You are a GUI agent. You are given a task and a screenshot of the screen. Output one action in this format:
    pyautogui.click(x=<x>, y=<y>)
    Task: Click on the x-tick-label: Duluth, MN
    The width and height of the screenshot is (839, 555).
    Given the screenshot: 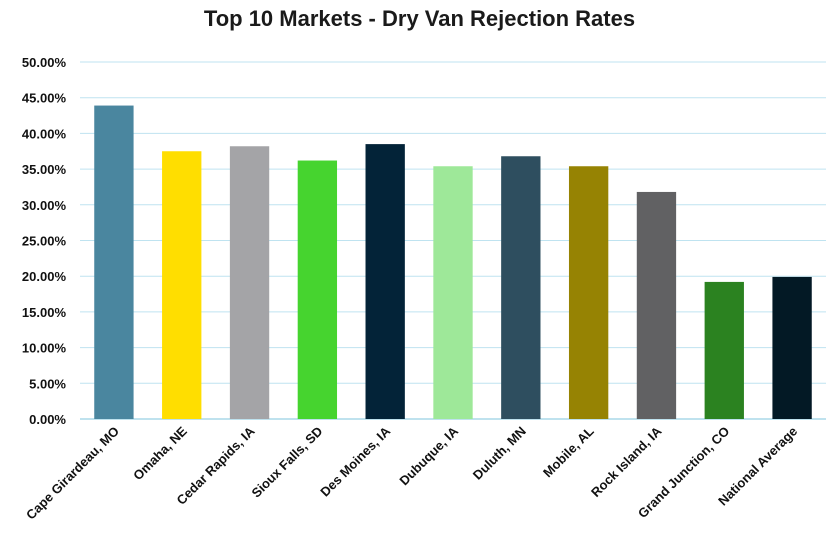 What is the action you would take?
    pyautogui.click(x=499, y=453)
    